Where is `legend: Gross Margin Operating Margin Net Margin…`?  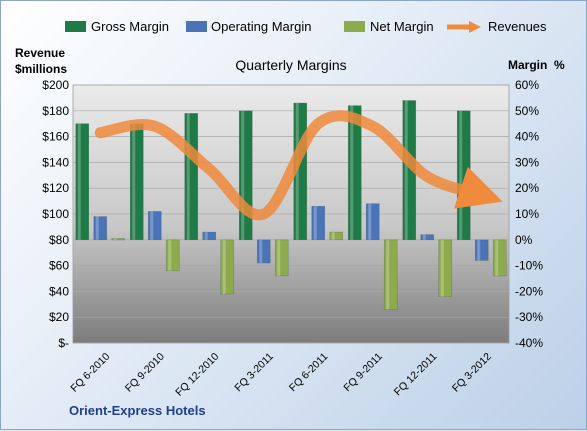 legend: Gross Margin Operating Margin Net Margin… is located at coordinates (306, 26).